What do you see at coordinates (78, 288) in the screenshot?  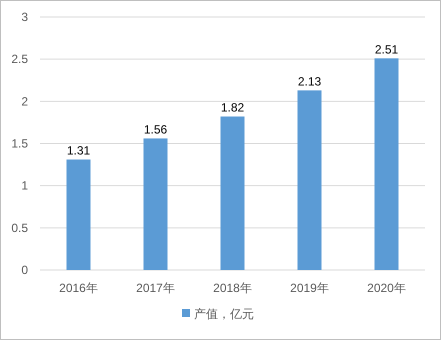 I see `x-tick-label: 2016年` at bounding box center [78, 288].